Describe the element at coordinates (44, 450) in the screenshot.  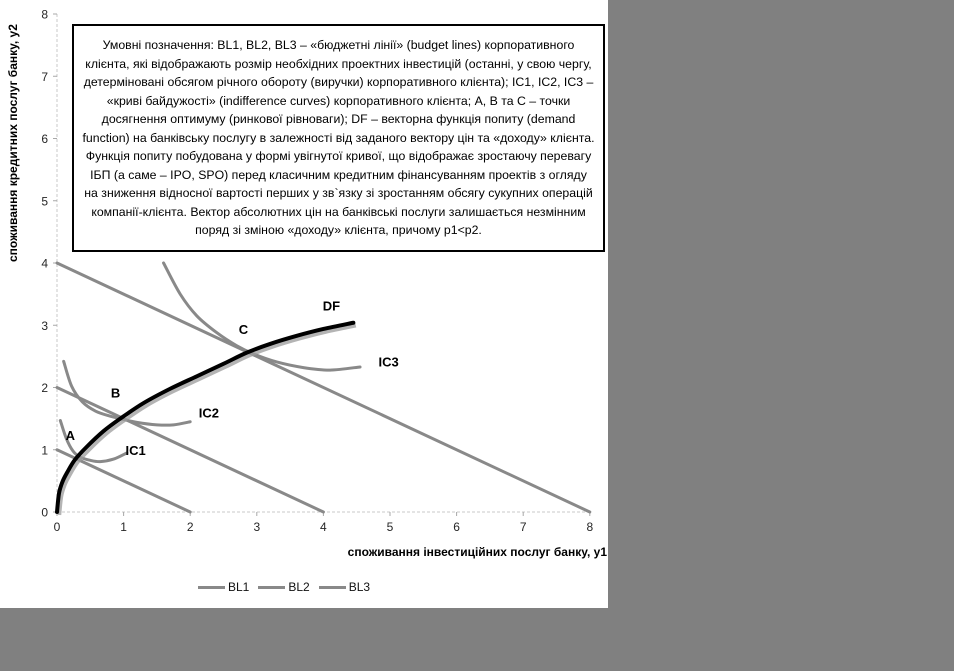
I see `y-tick-label: 1` at that location.